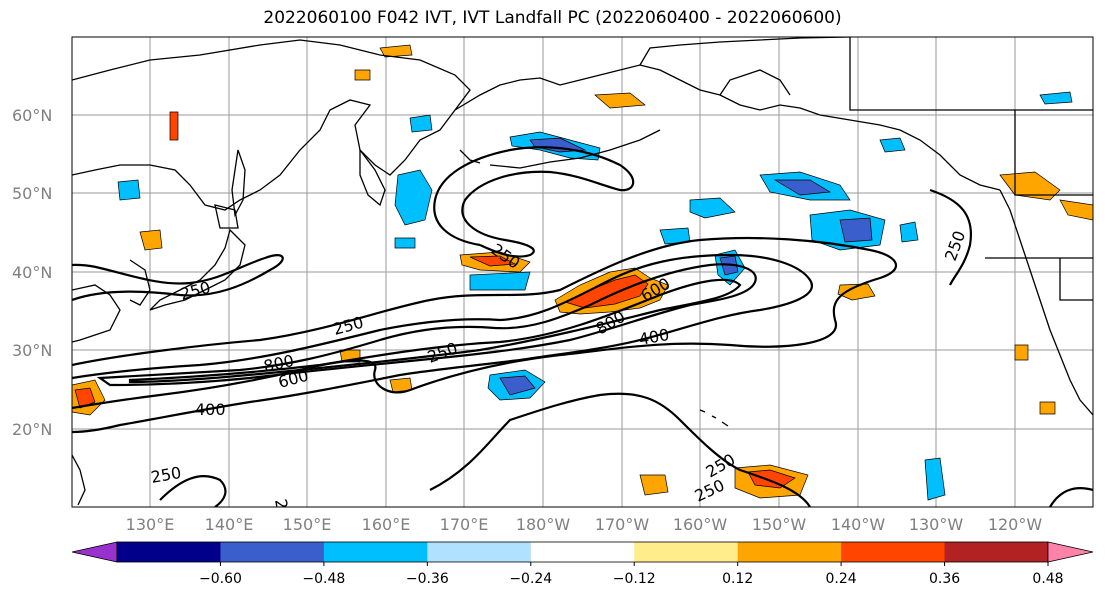  I want to click on lon-label: 150°W, so click(779, 524).